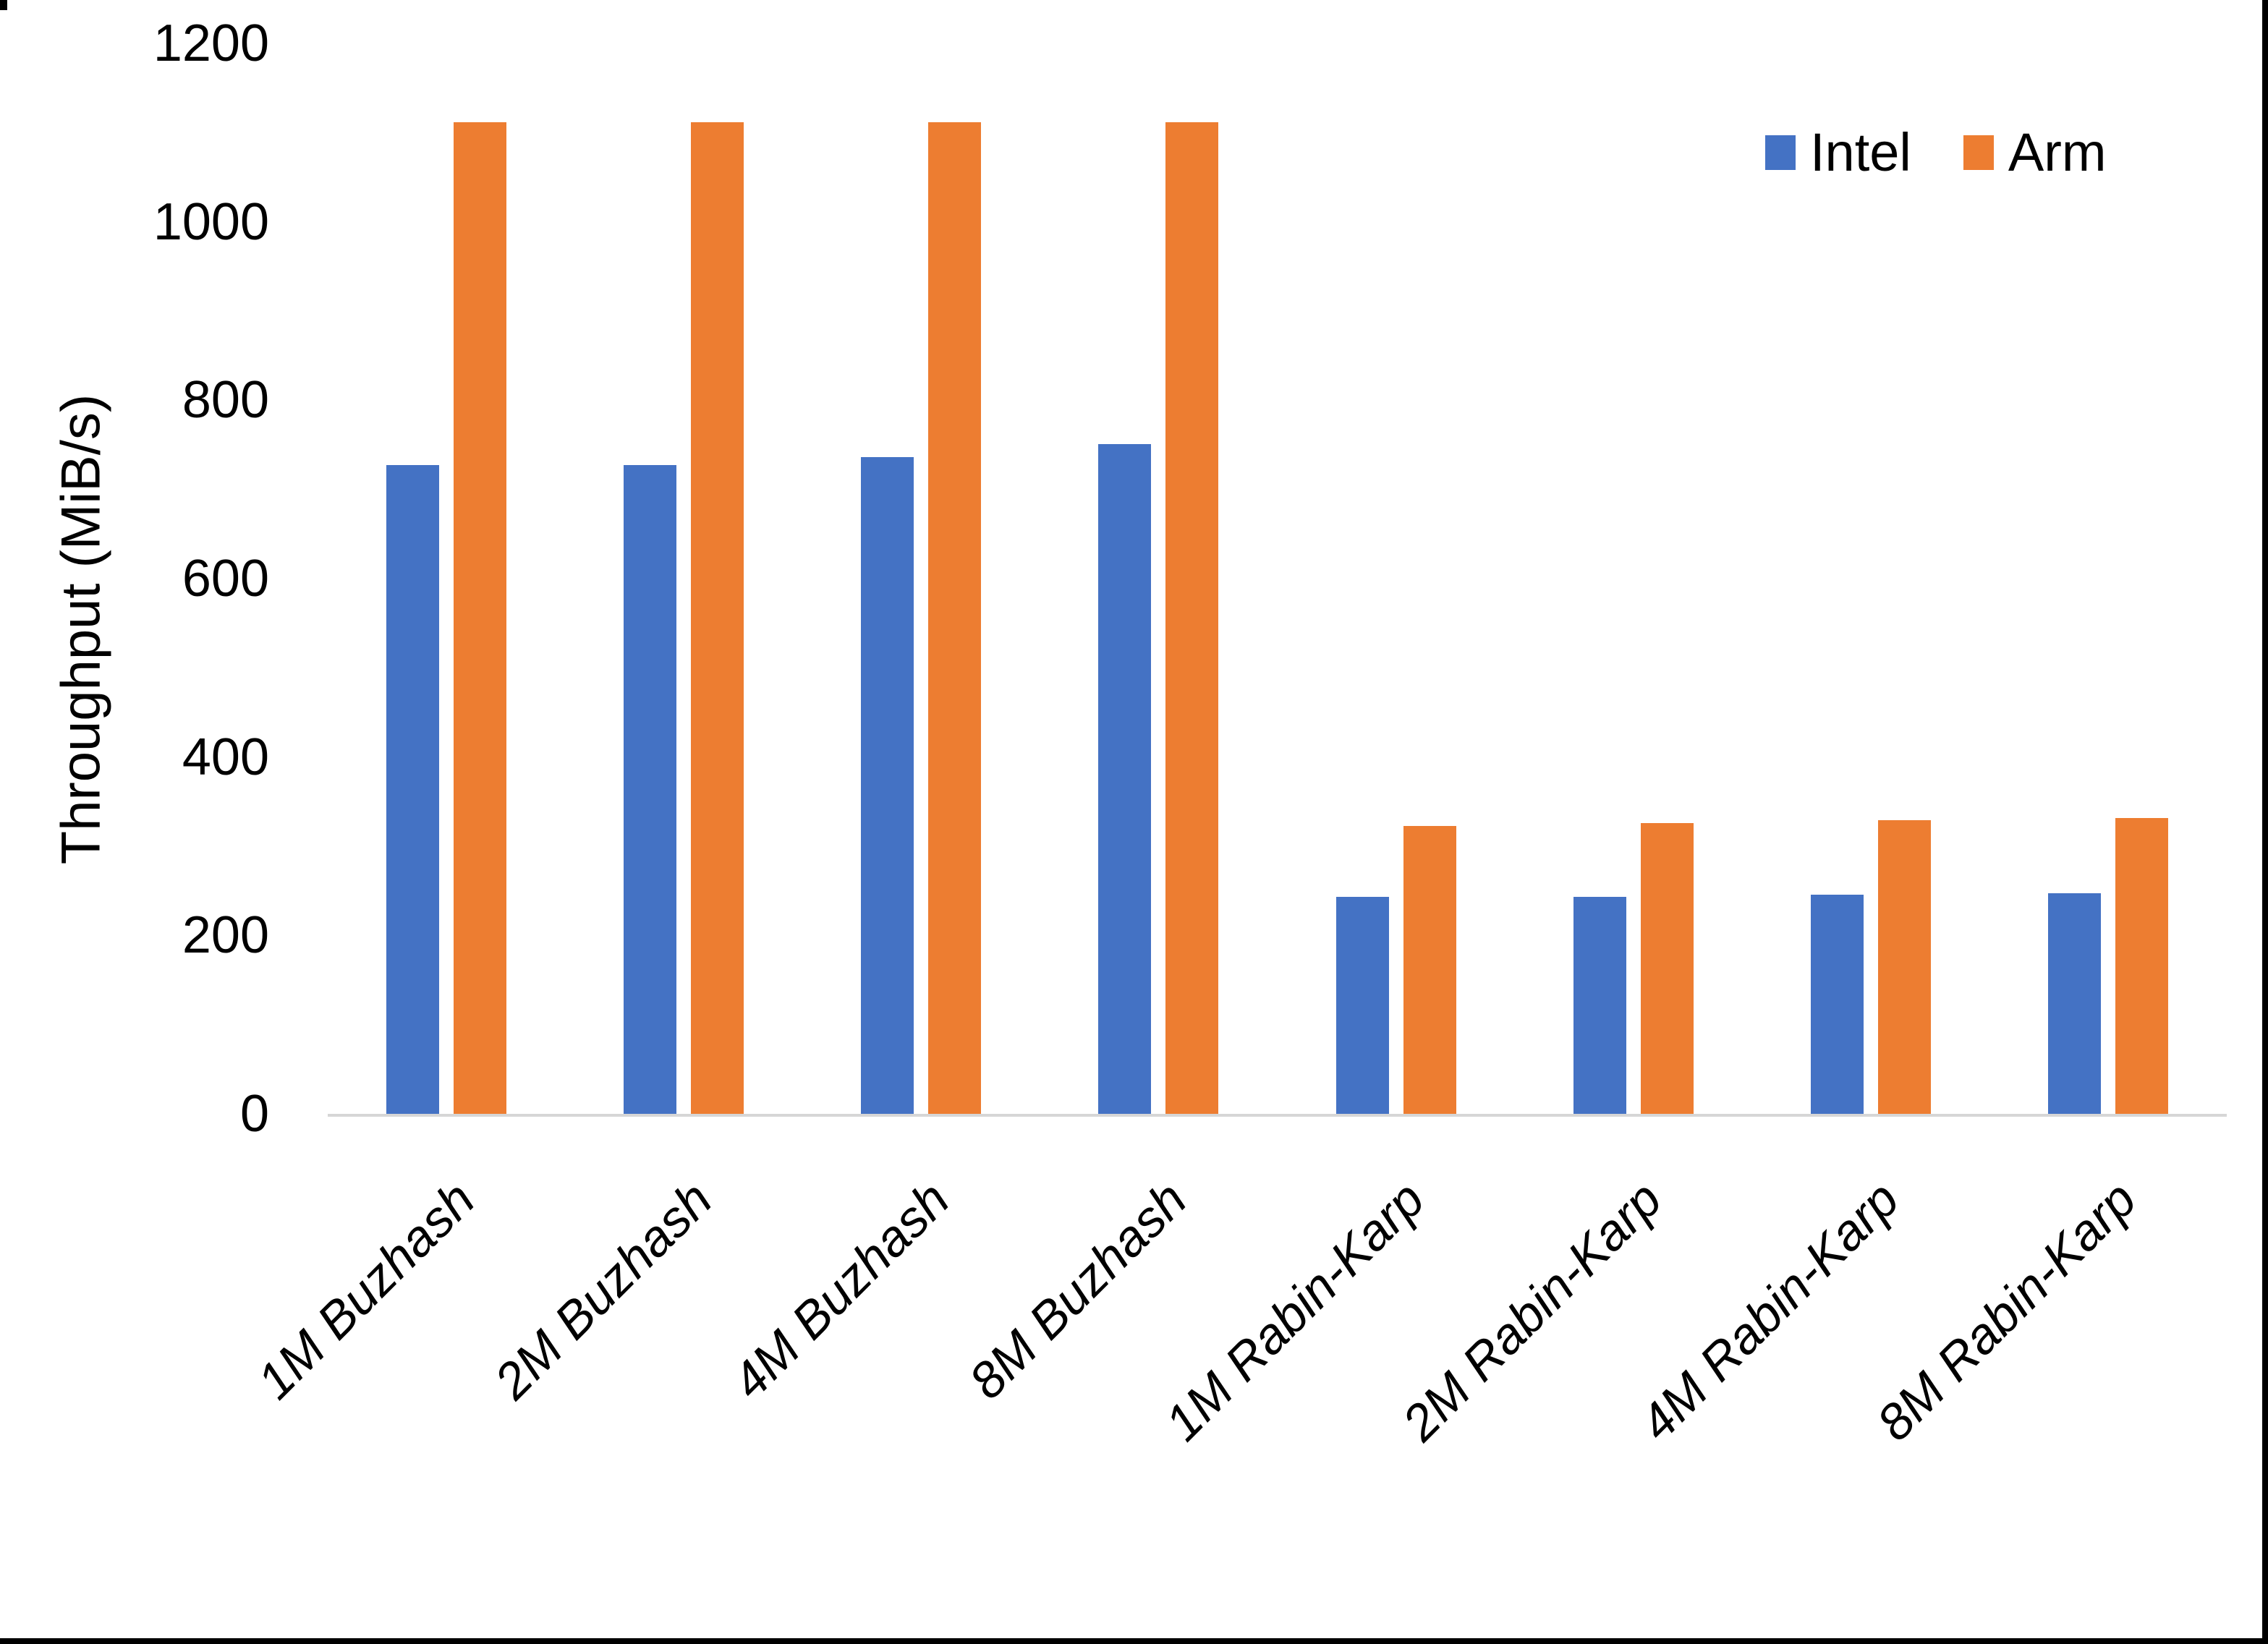 The height and width of the screenshot is (1644, 2268). I want to click on y-tick-label: 1200, so click(211, 43).